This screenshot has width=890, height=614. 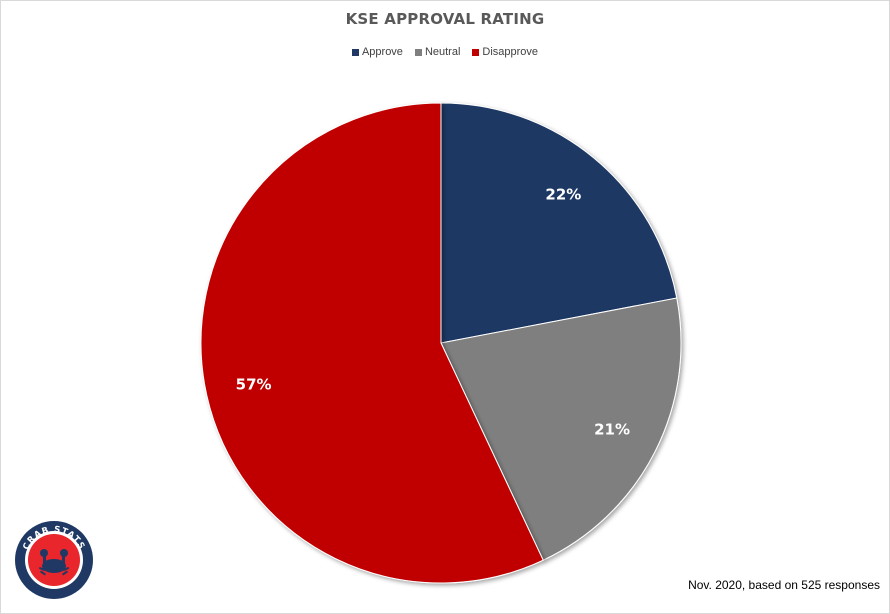 I want to click on legend-label-neutral: Neutral, so click(x=442, y=52).